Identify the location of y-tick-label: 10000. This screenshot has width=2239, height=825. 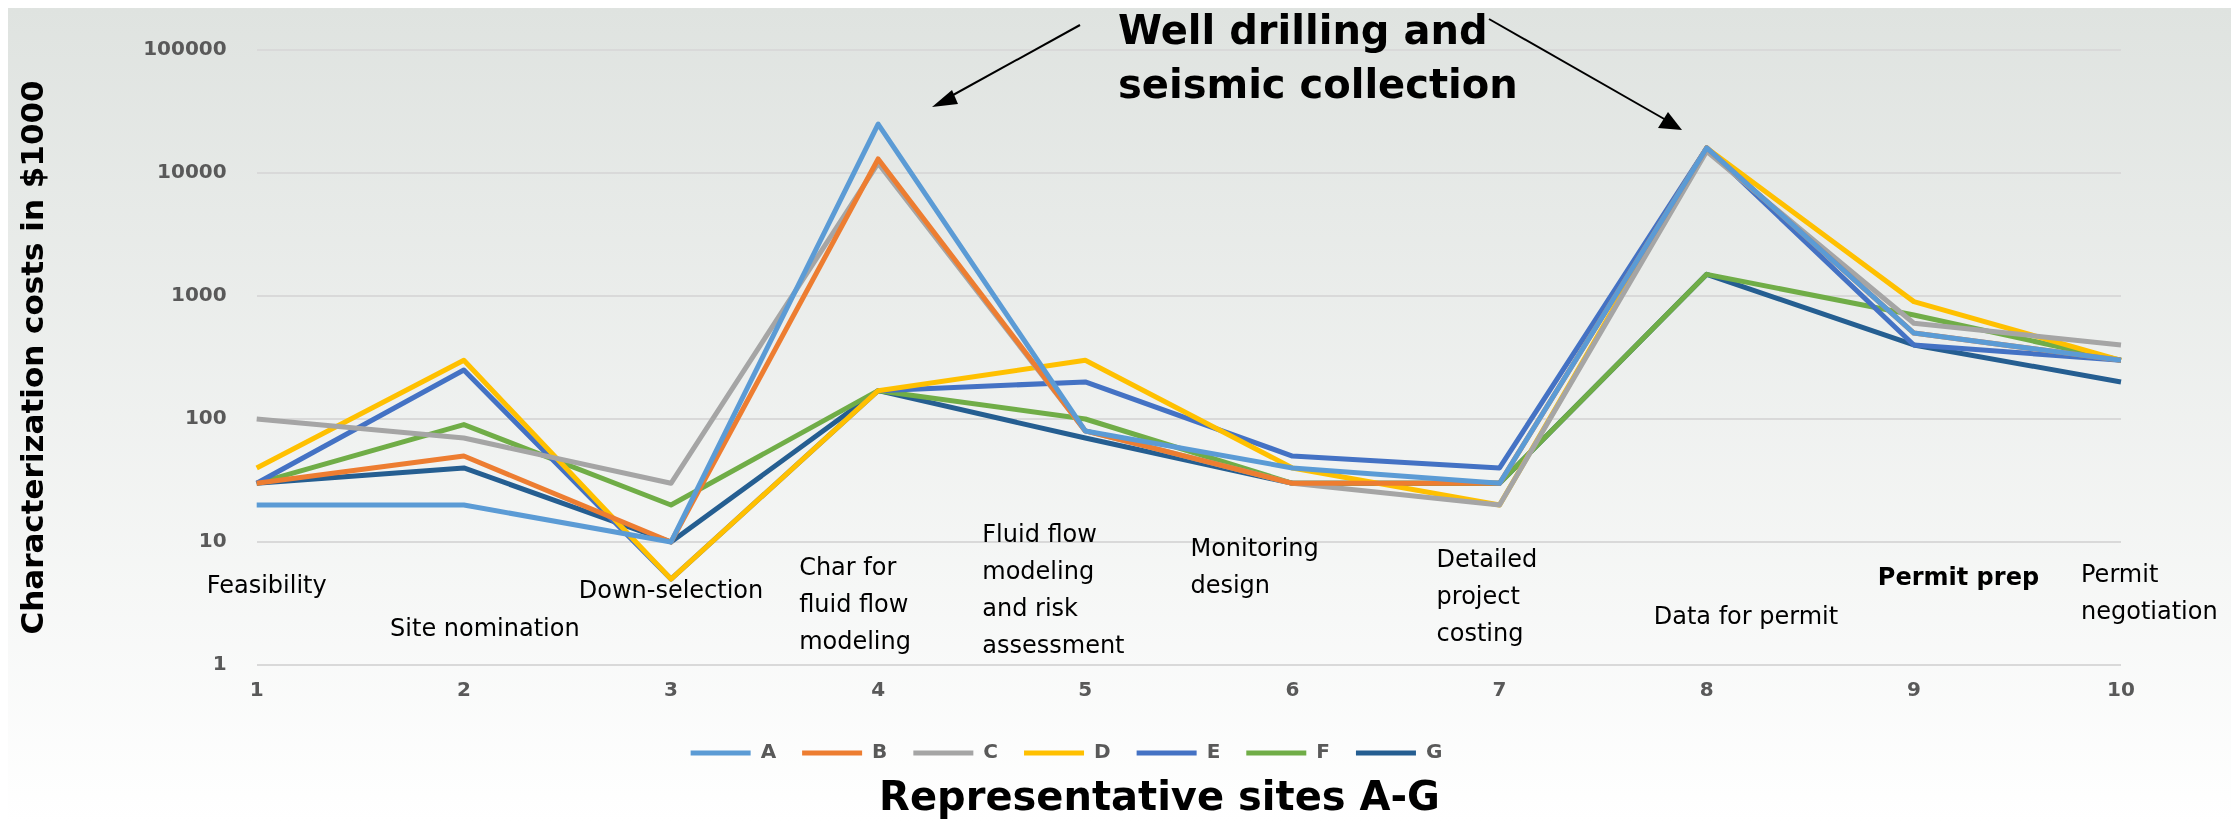
(192, 171).